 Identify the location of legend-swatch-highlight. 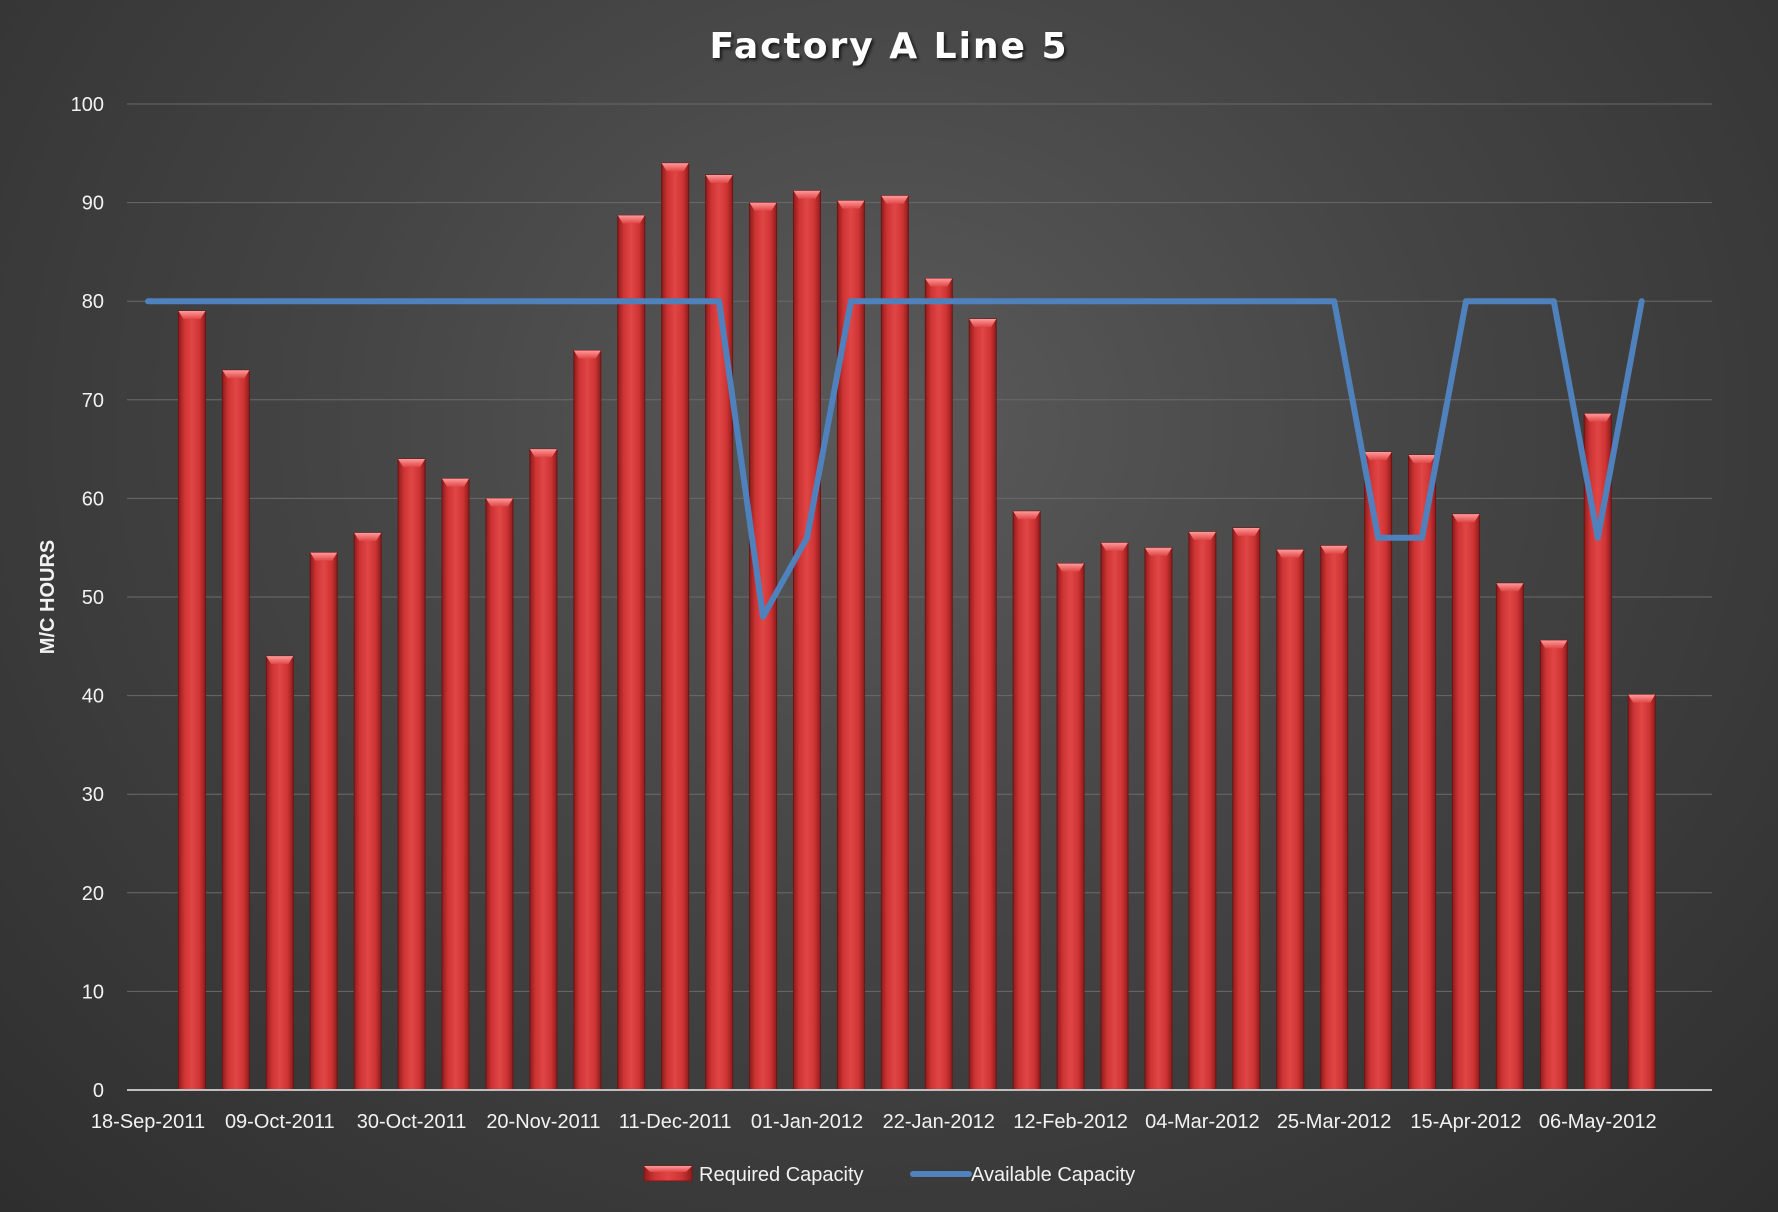
(668, 1169).